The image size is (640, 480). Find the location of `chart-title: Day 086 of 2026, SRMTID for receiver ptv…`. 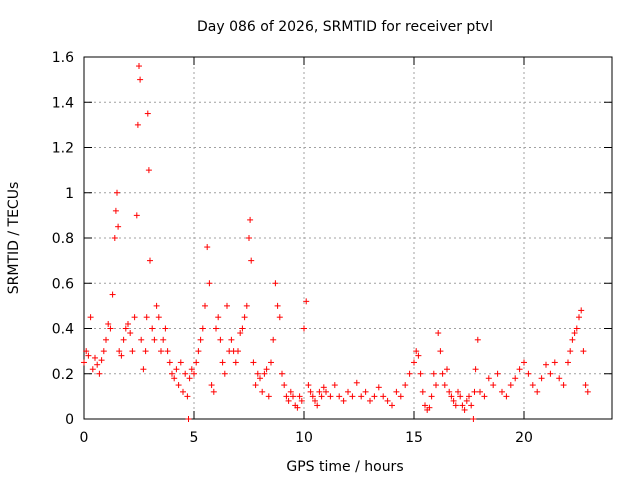

chart-title: Day 086 of 2026, SRMTID for receiver ptv… is located at coordinates (345, 27).